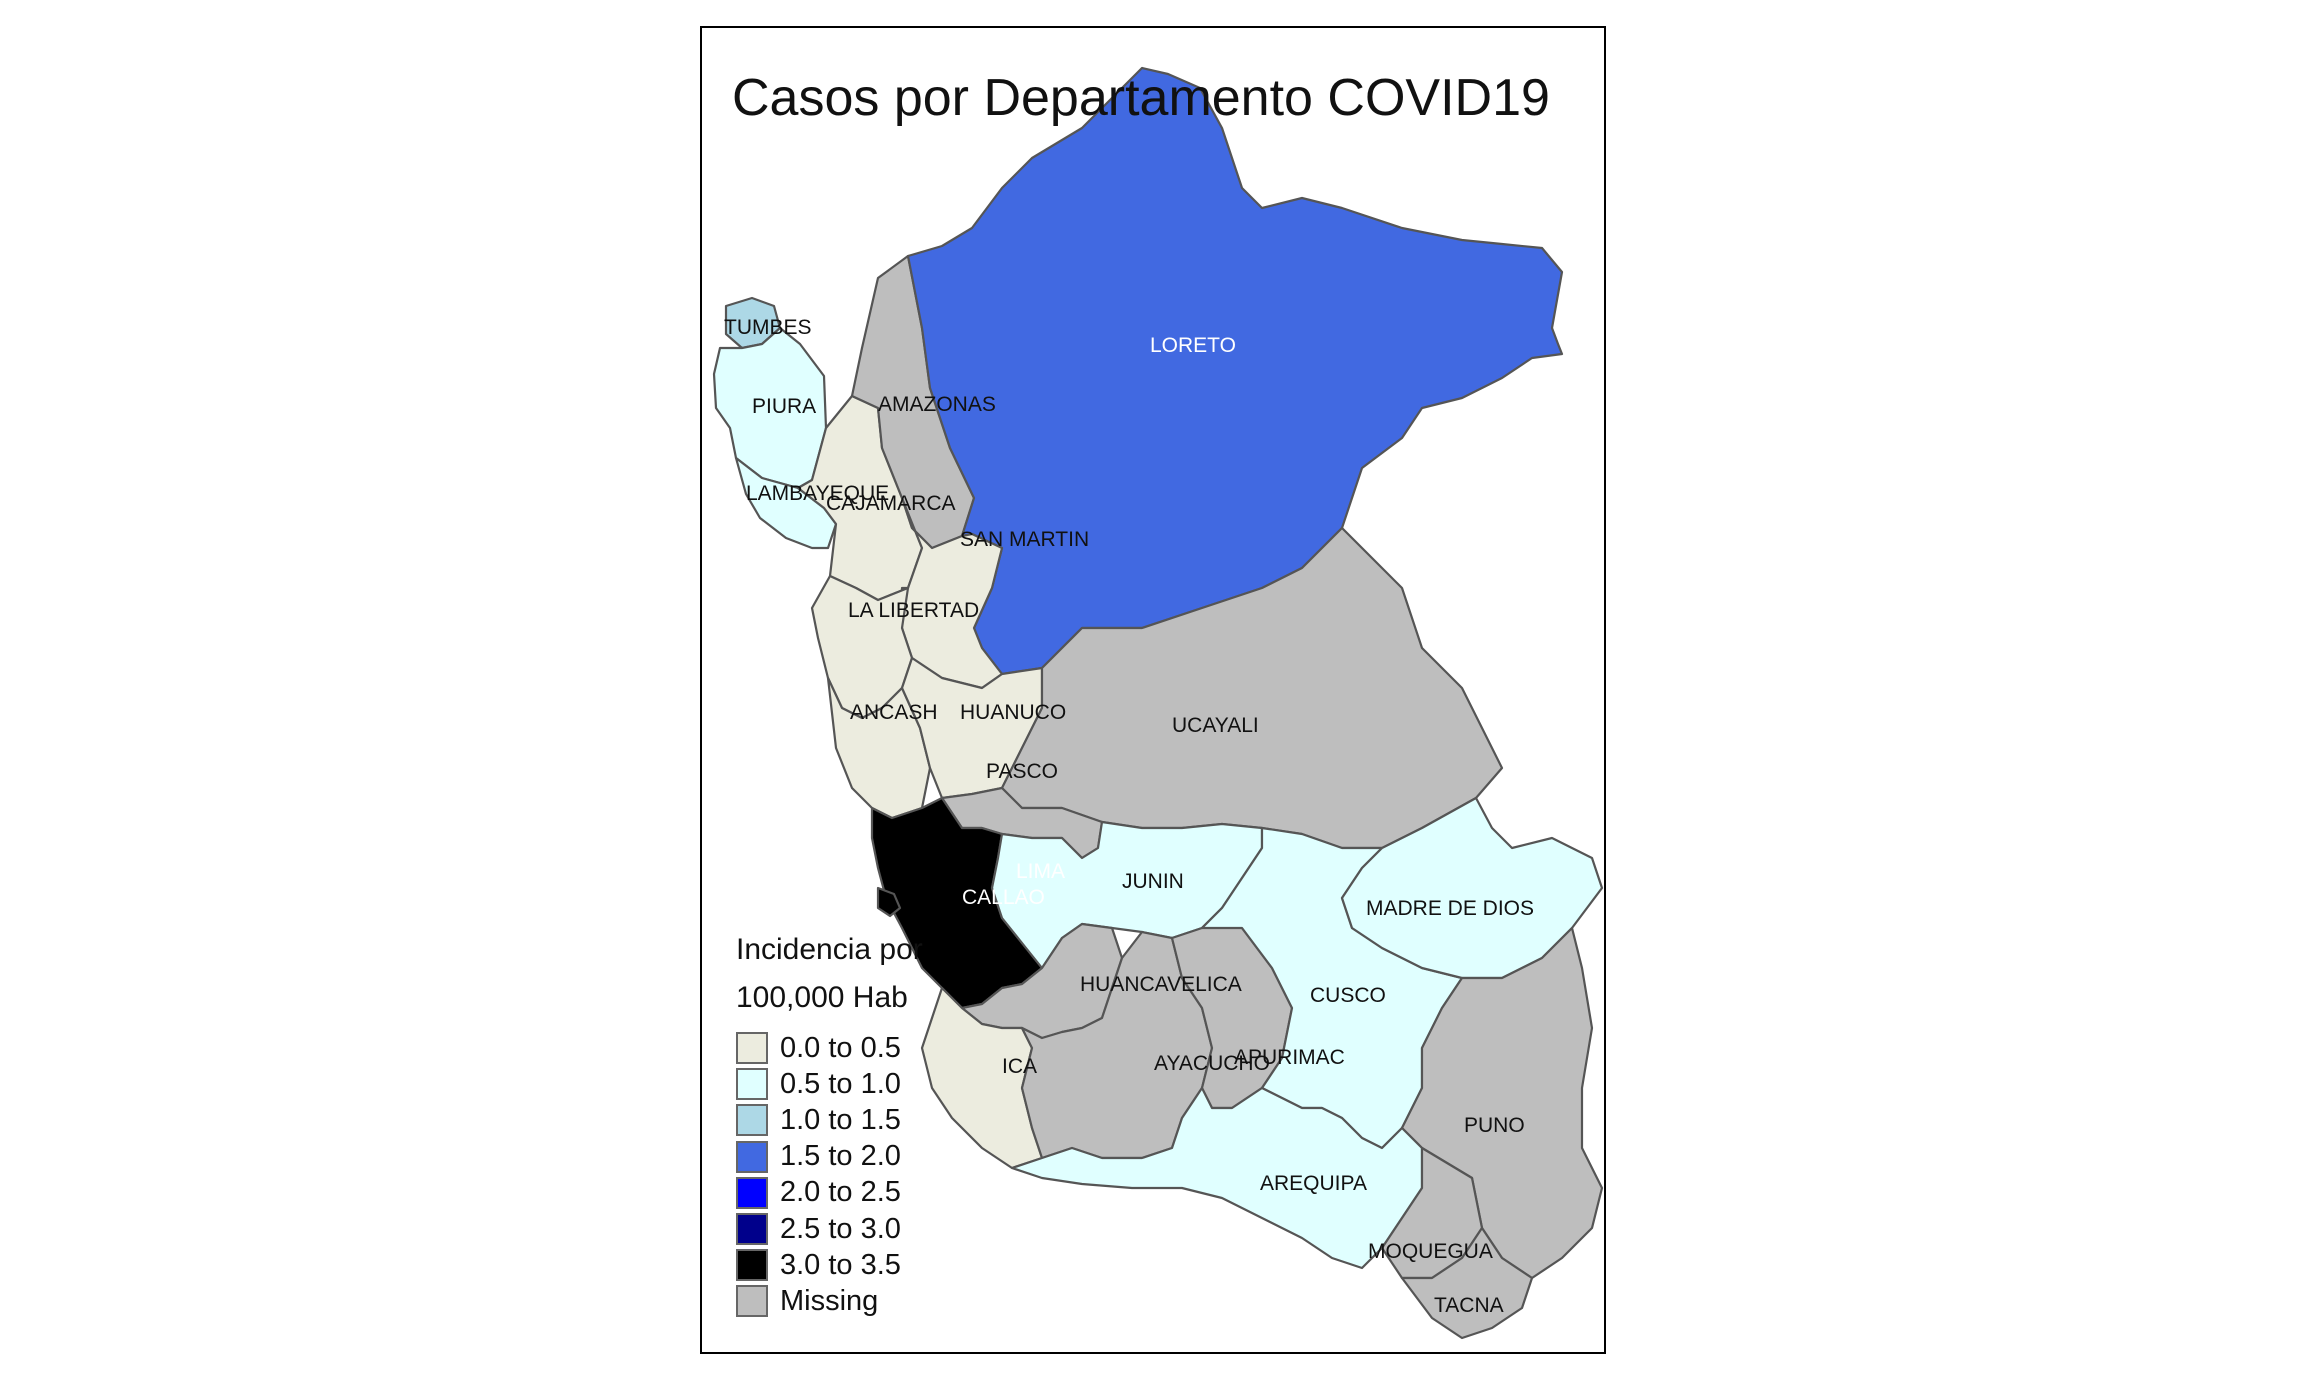 This screenshot has height=1380, width=2300. Describe the element at coordinates (1024, 539) in the screenshot. I see `region-label-san-martin: SAN MARTIN` at that location.